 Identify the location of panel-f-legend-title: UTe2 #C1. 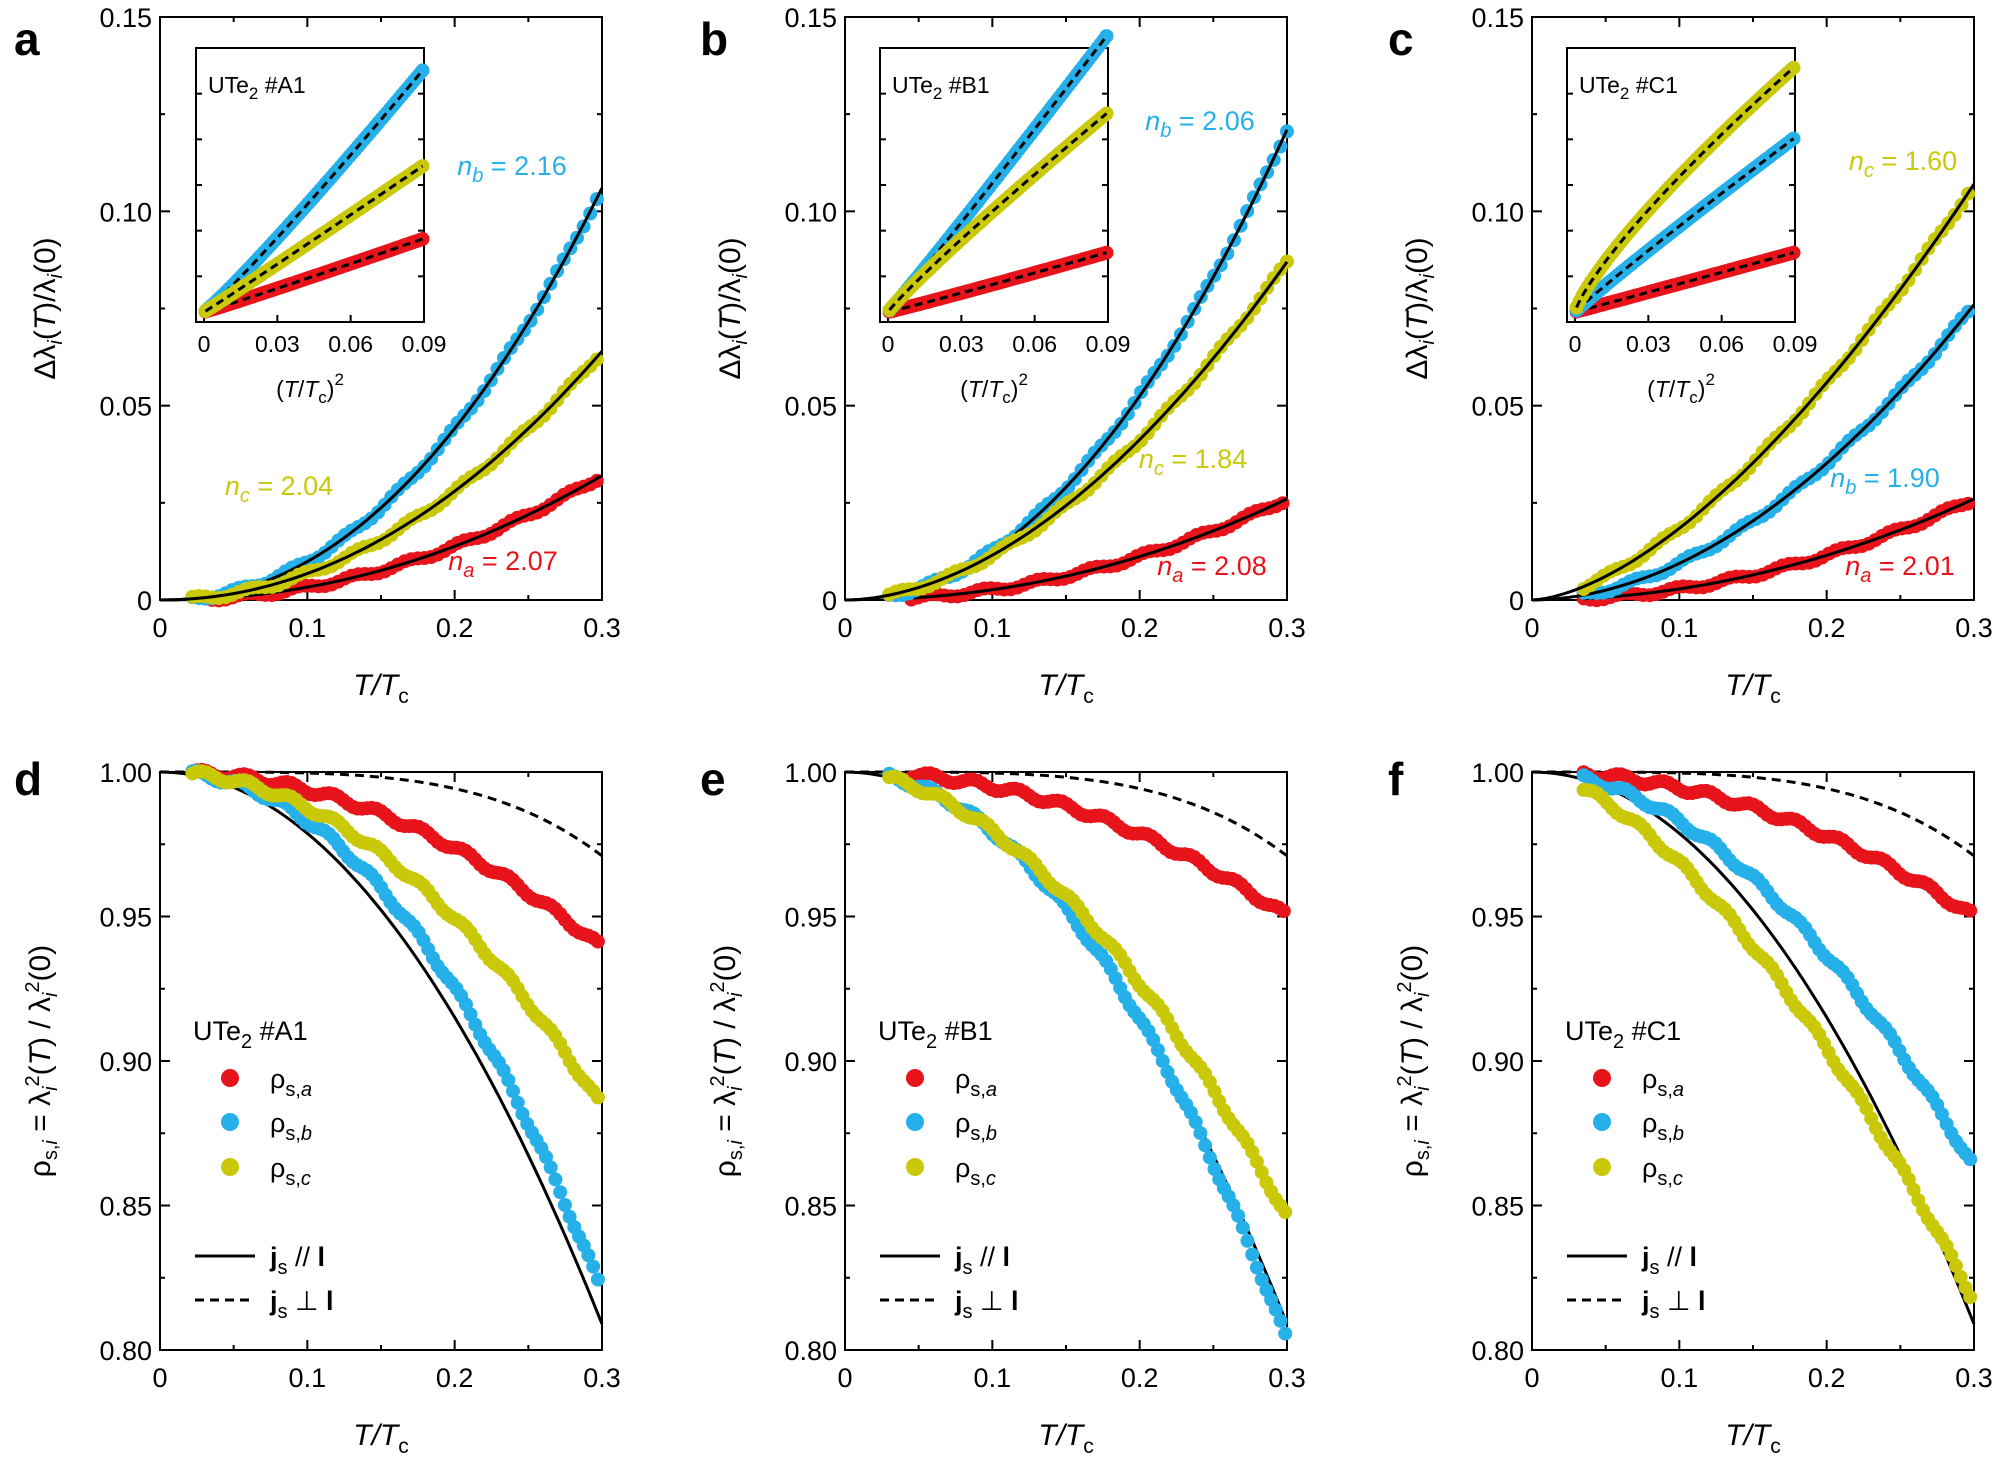
(1623, 1034).